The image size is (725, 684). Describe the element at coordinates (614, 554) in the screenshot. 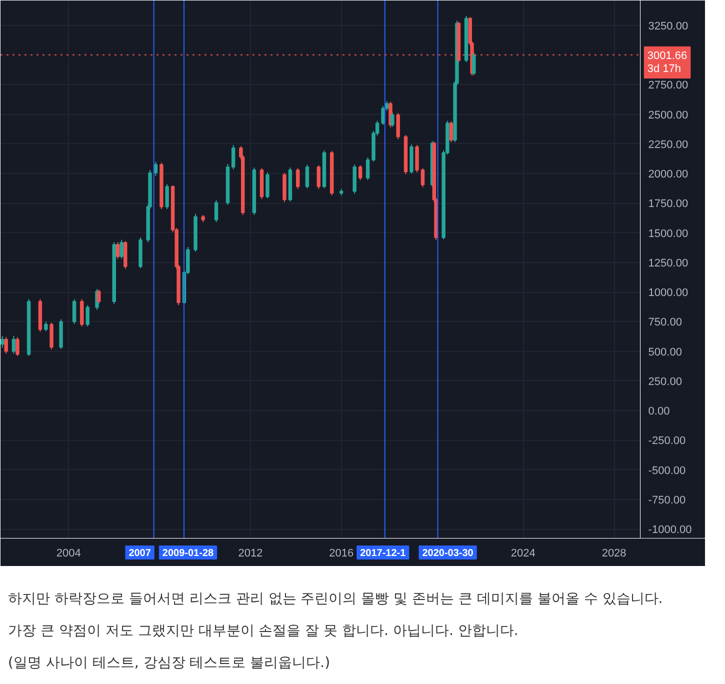

I see `x-tick-label: 2028` at that location.